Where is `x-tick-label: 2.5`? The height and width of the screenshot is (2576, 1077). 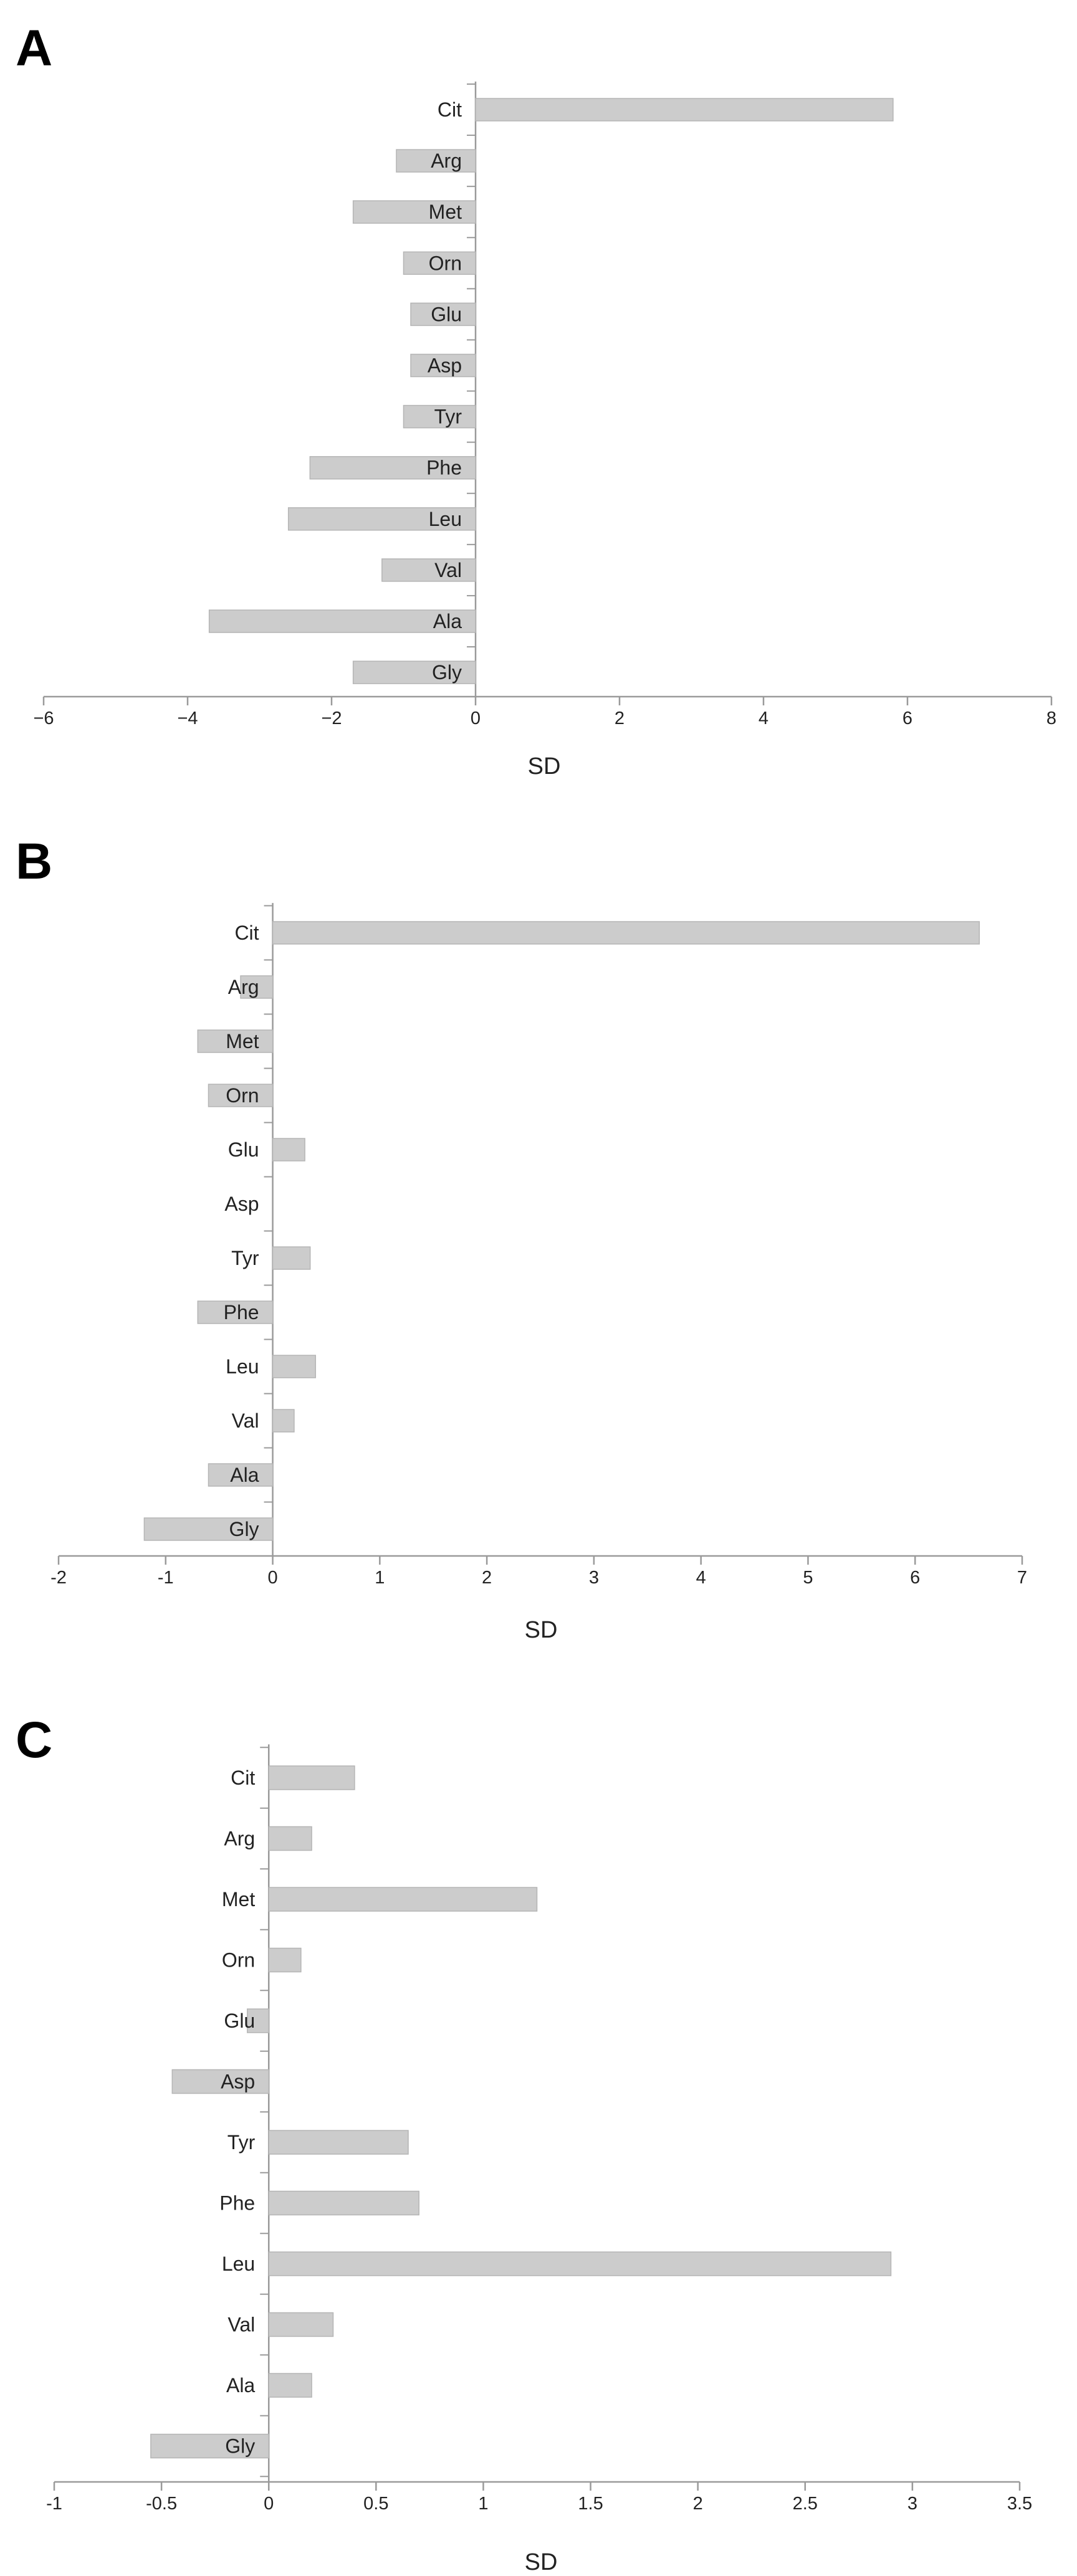 x-tick-label: 2.5 is located at coordinates (805, 2504).